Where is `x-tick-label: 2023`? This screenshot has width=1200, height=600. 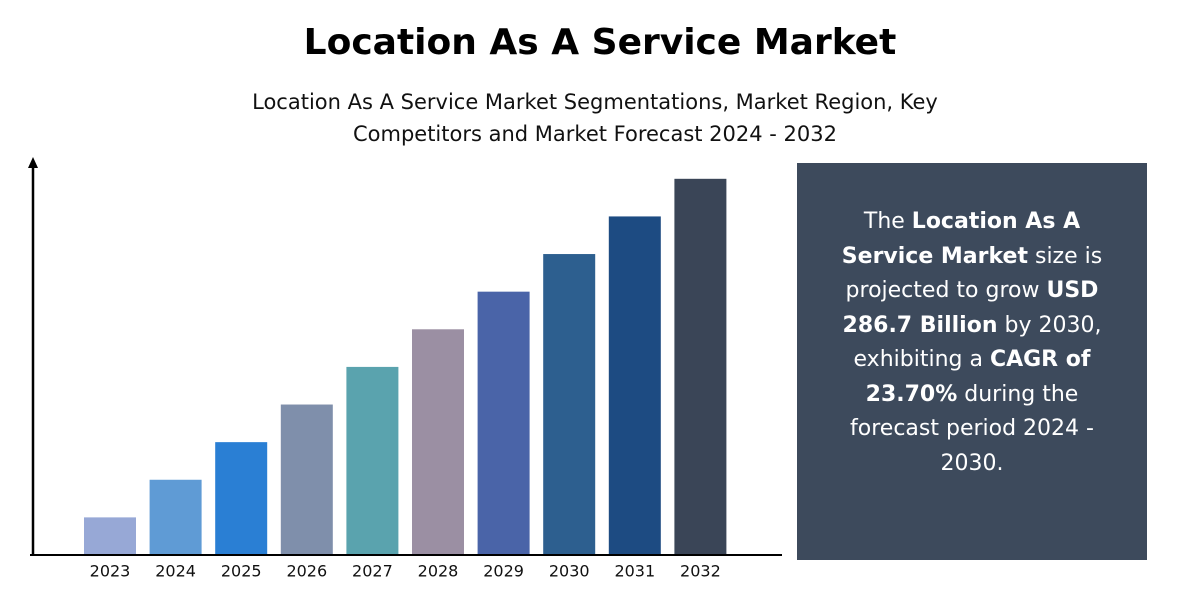 x-tick-label: 2023 is located at coordinates (110, 571).